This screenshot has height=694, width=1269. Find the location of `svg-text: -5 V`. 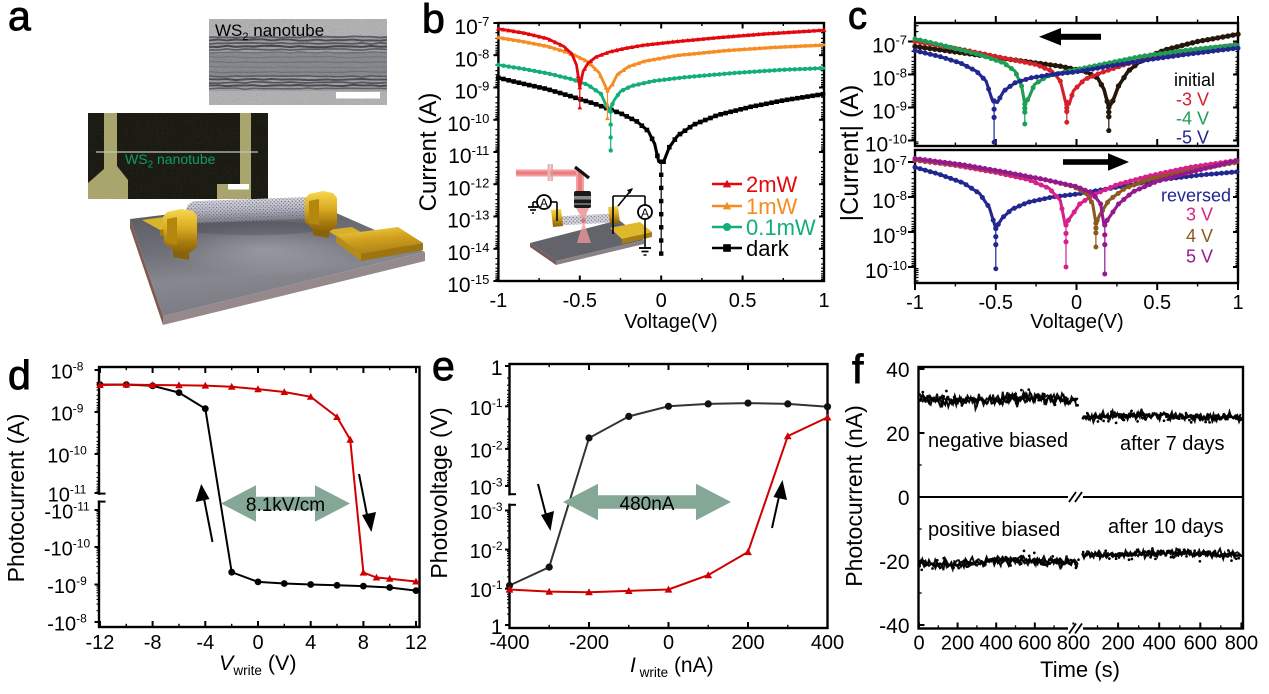

svg-text: -5 V is located at coordinates (1192, 138).